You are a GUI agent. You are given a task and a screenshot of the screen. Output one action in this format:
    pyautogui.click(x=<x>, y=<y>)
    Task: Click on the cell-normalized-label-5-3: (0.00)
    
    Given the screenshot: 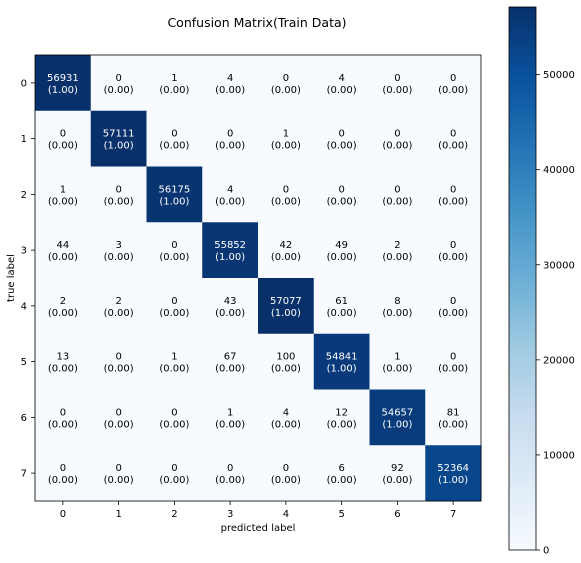 What is the action you would take?
    pyautogui.click(x=230, y=369)
    